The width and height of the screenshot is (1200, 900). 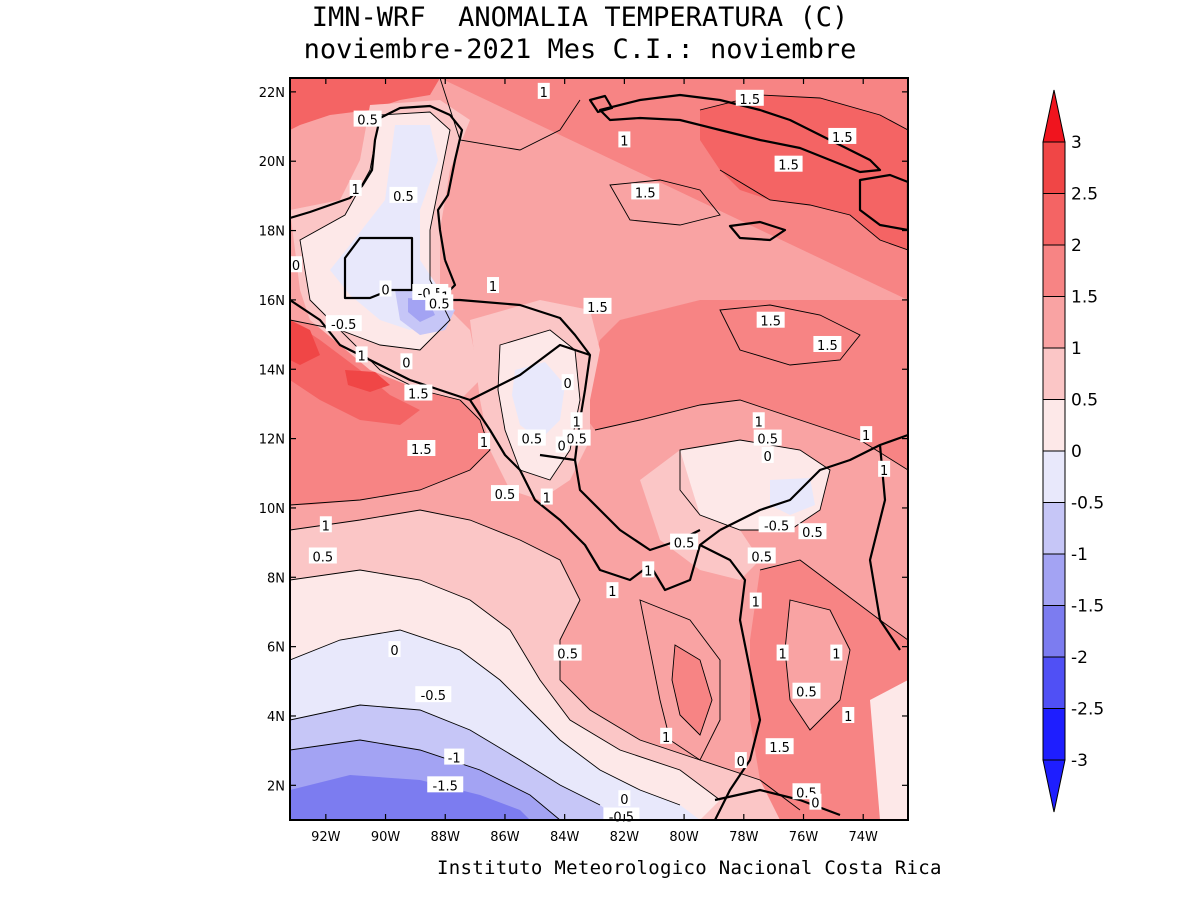 I want to click on lat-tick-label: 16N, so click(x=272, y=301).